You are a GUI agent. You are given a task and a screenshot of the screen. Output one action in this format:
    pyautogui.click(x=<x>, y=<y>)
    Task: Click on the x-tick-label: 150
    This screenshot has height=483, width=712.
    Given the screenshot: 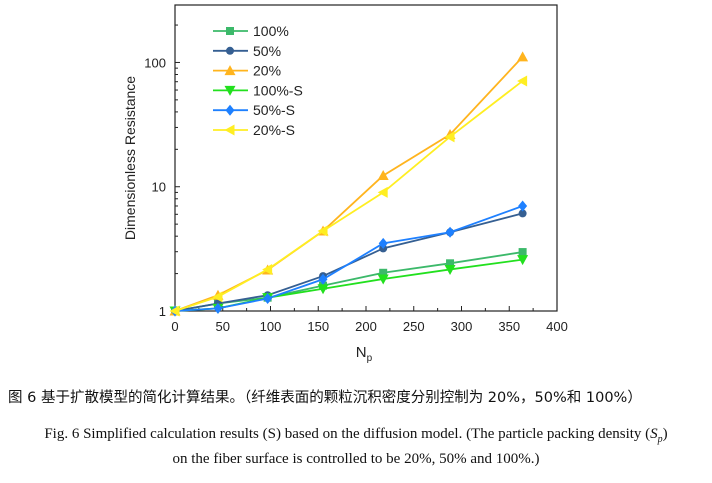 What is the action you would take?
    pyautogui.click(x=318, y=326)
    